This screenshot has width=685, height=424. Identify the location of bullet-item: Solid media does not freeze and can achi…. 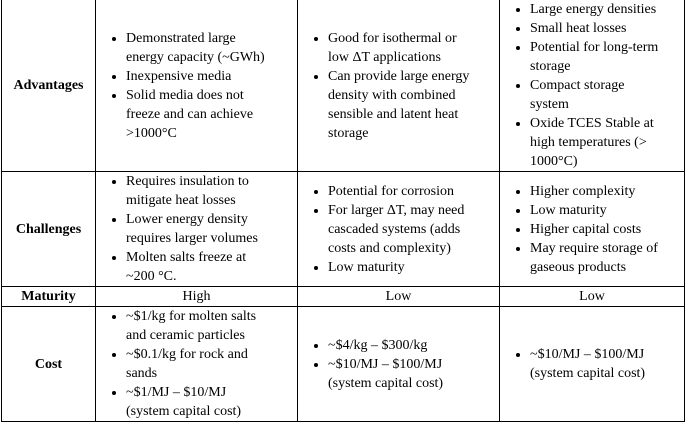
(210, 114).